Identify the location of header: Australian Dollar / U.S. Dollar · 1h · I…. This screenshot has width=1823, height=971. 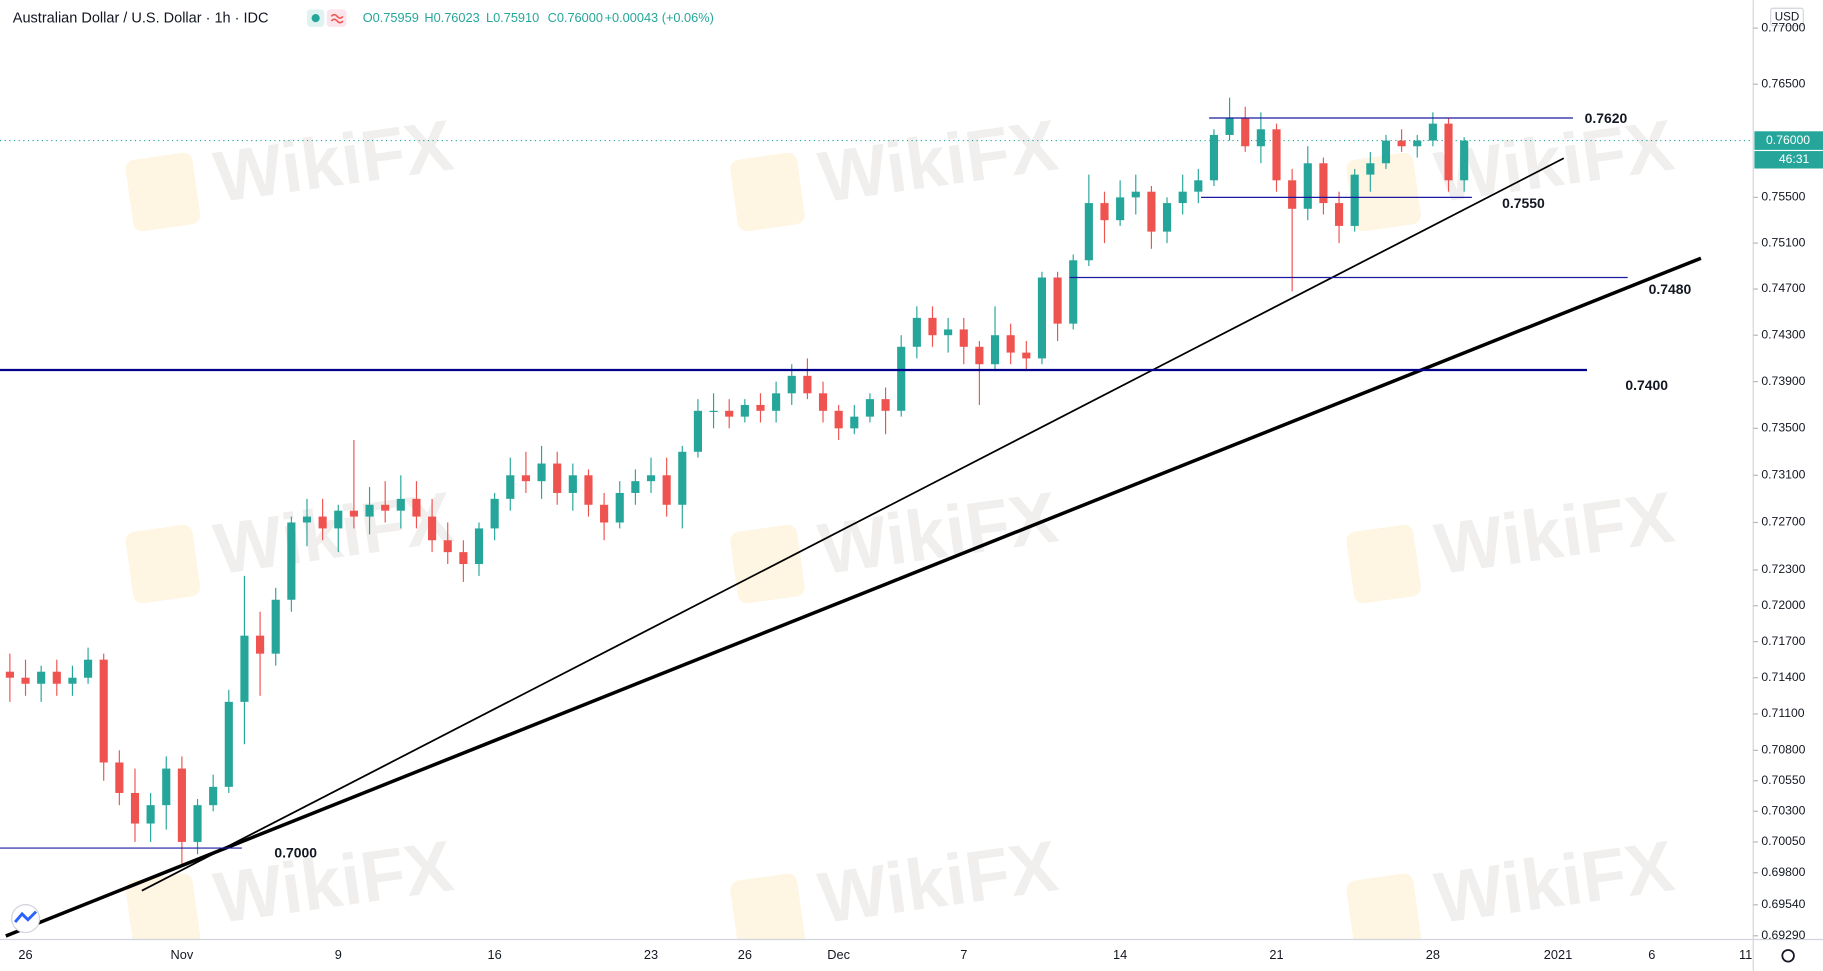
(363, 18).